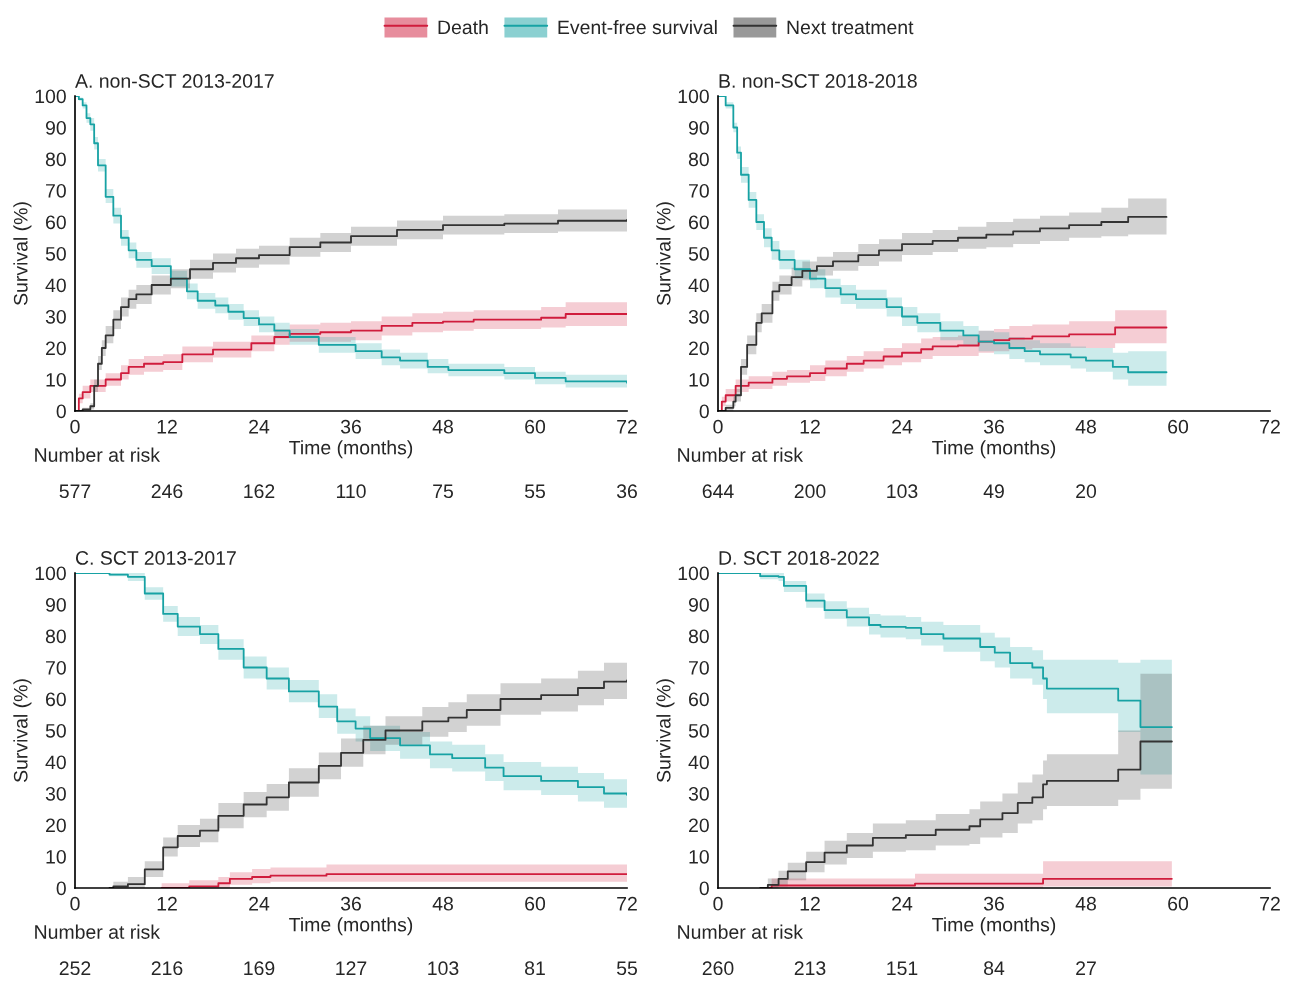 Image resolution: width=1298 pixels, height=983 pixels. I want to click on x-tick-label: 0, so click(718, 426).